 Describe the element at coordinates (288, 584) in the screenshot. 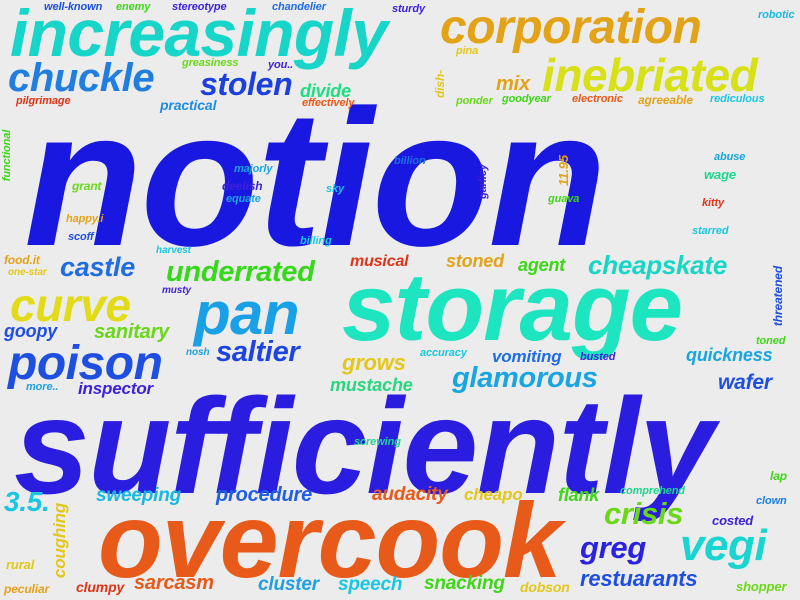

I see `word-cluster: cluster` at that location.